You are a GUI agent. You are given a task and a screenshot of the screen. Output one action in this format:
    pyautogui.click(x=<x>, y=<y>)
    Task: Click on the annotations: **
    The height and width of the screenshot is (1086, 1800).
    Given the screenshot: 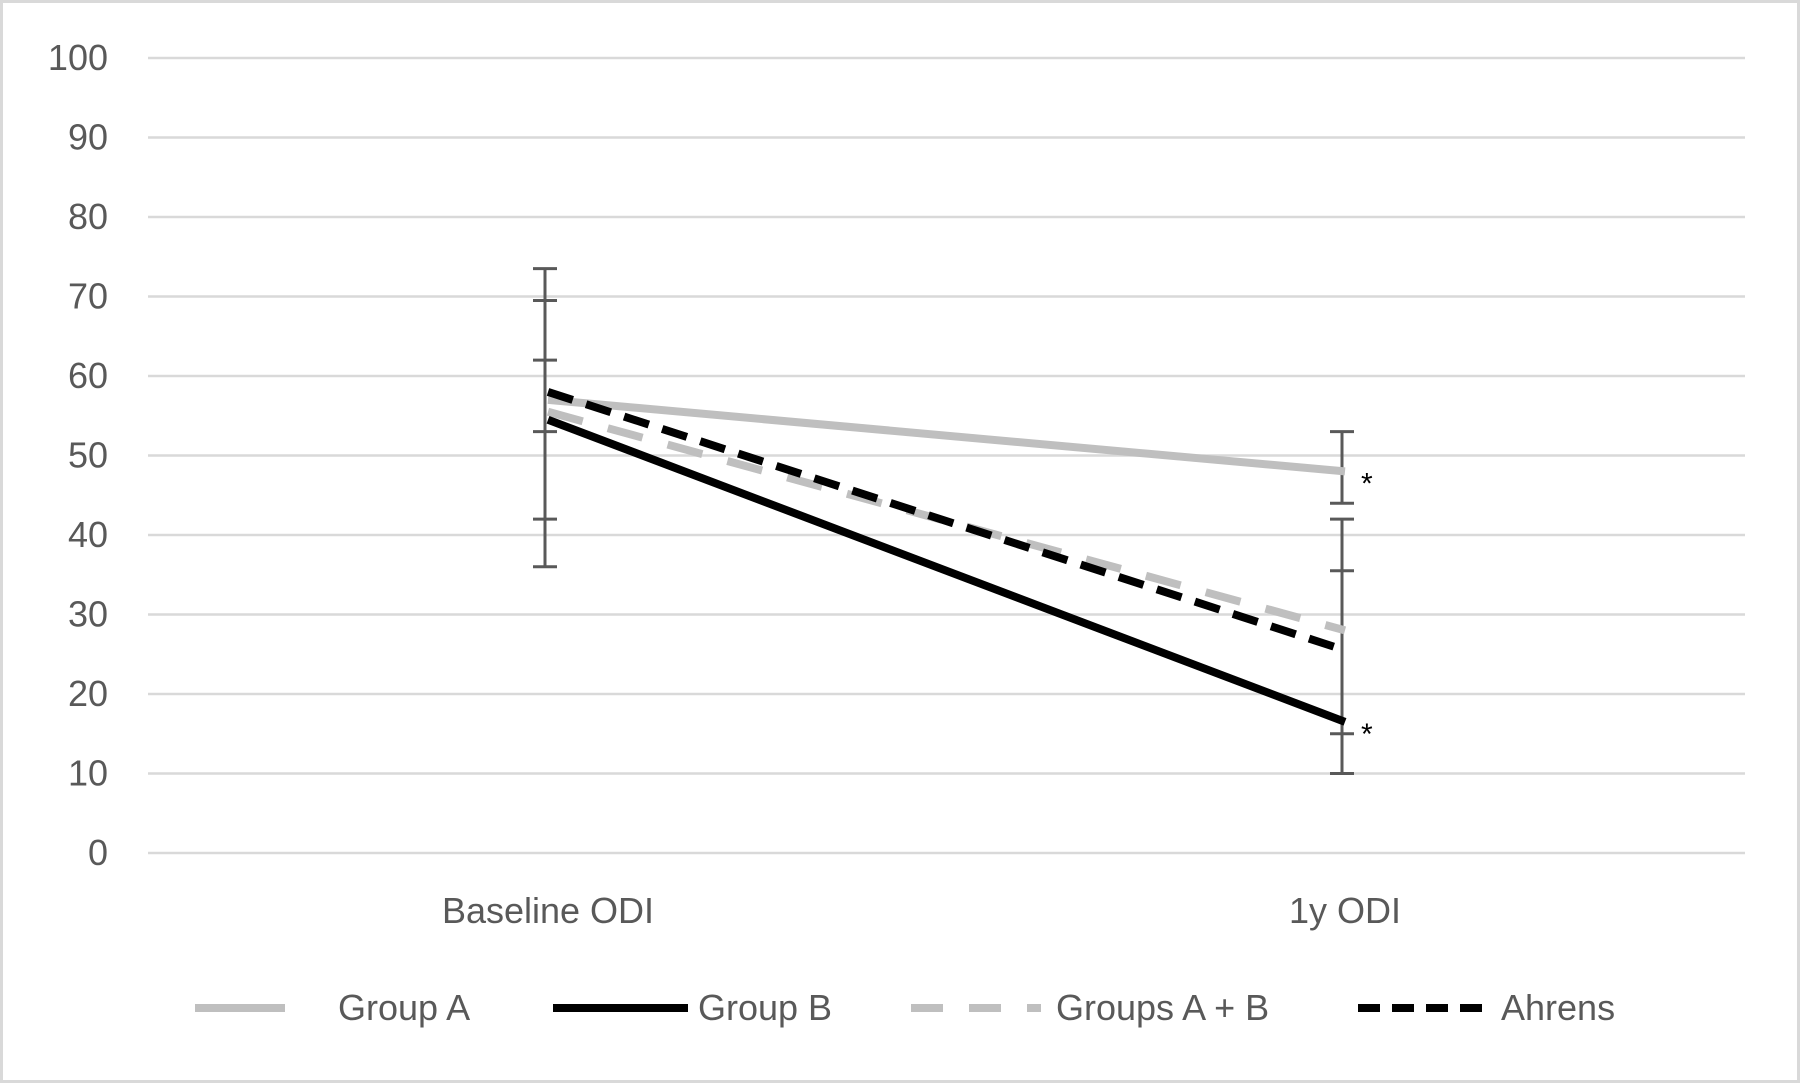 What is the action you would take?
    pyautogui.click(x=1367, y=608)
    